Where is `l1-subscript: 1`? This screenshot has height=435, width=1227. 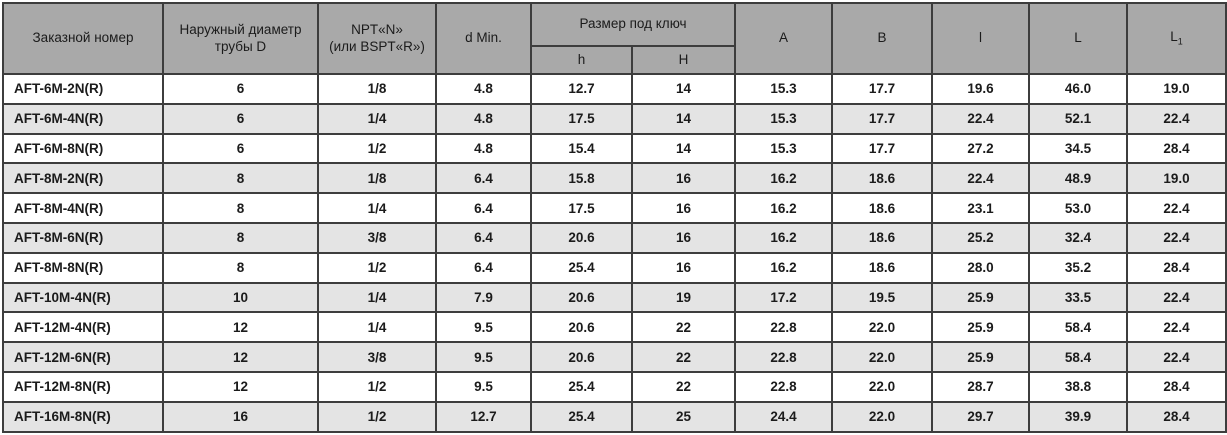 l1-subscript: 1 is located at coordinates (1180, 41).